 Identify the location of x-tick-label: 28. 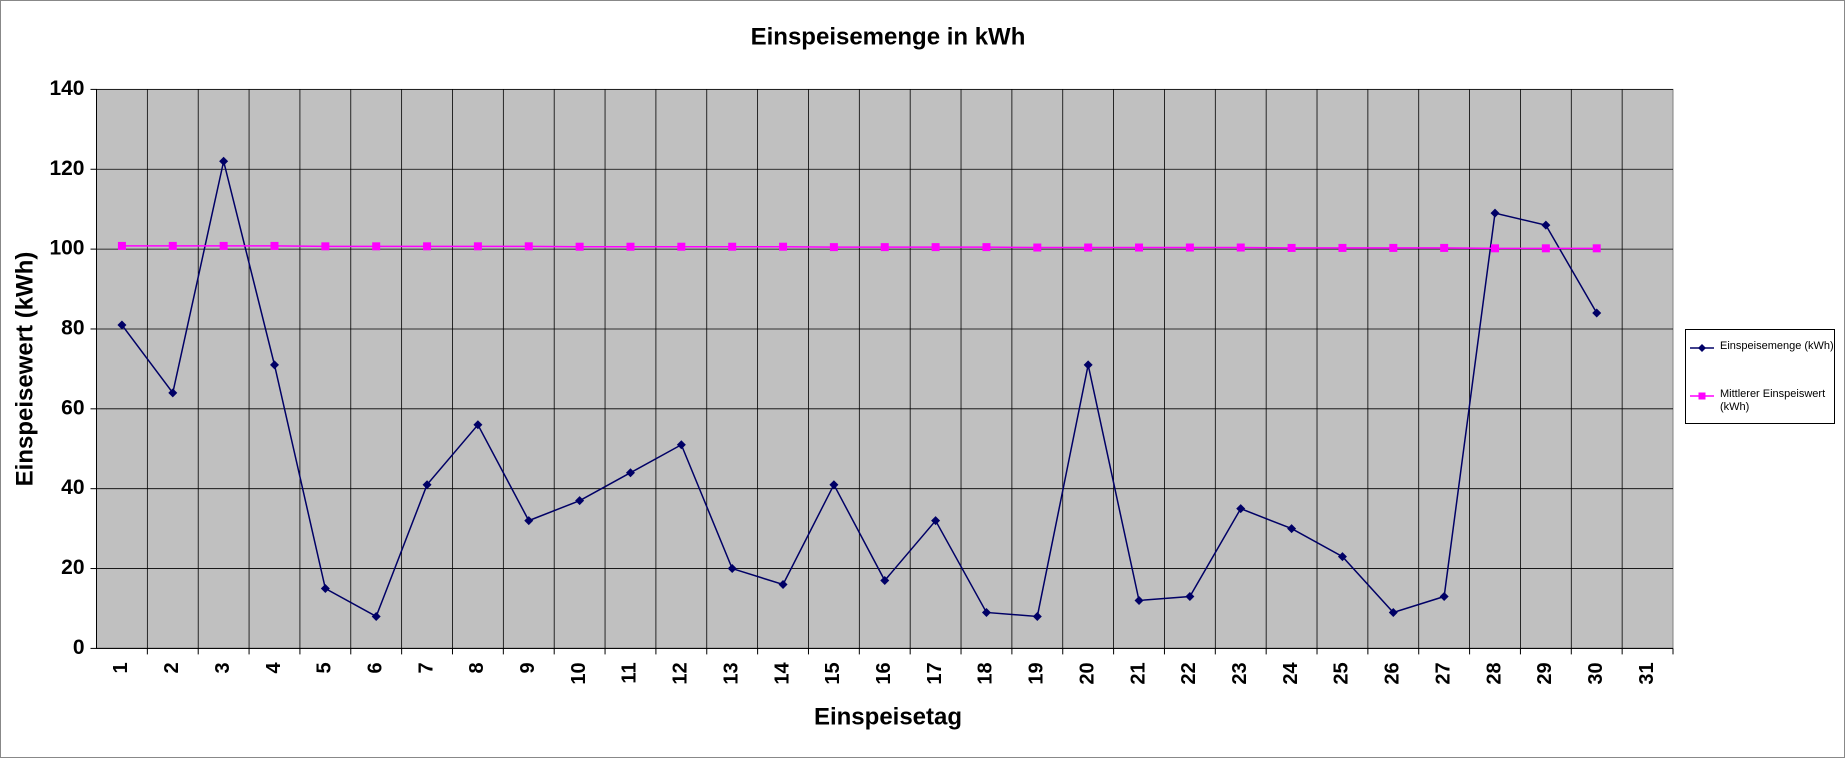
(1494, 673).